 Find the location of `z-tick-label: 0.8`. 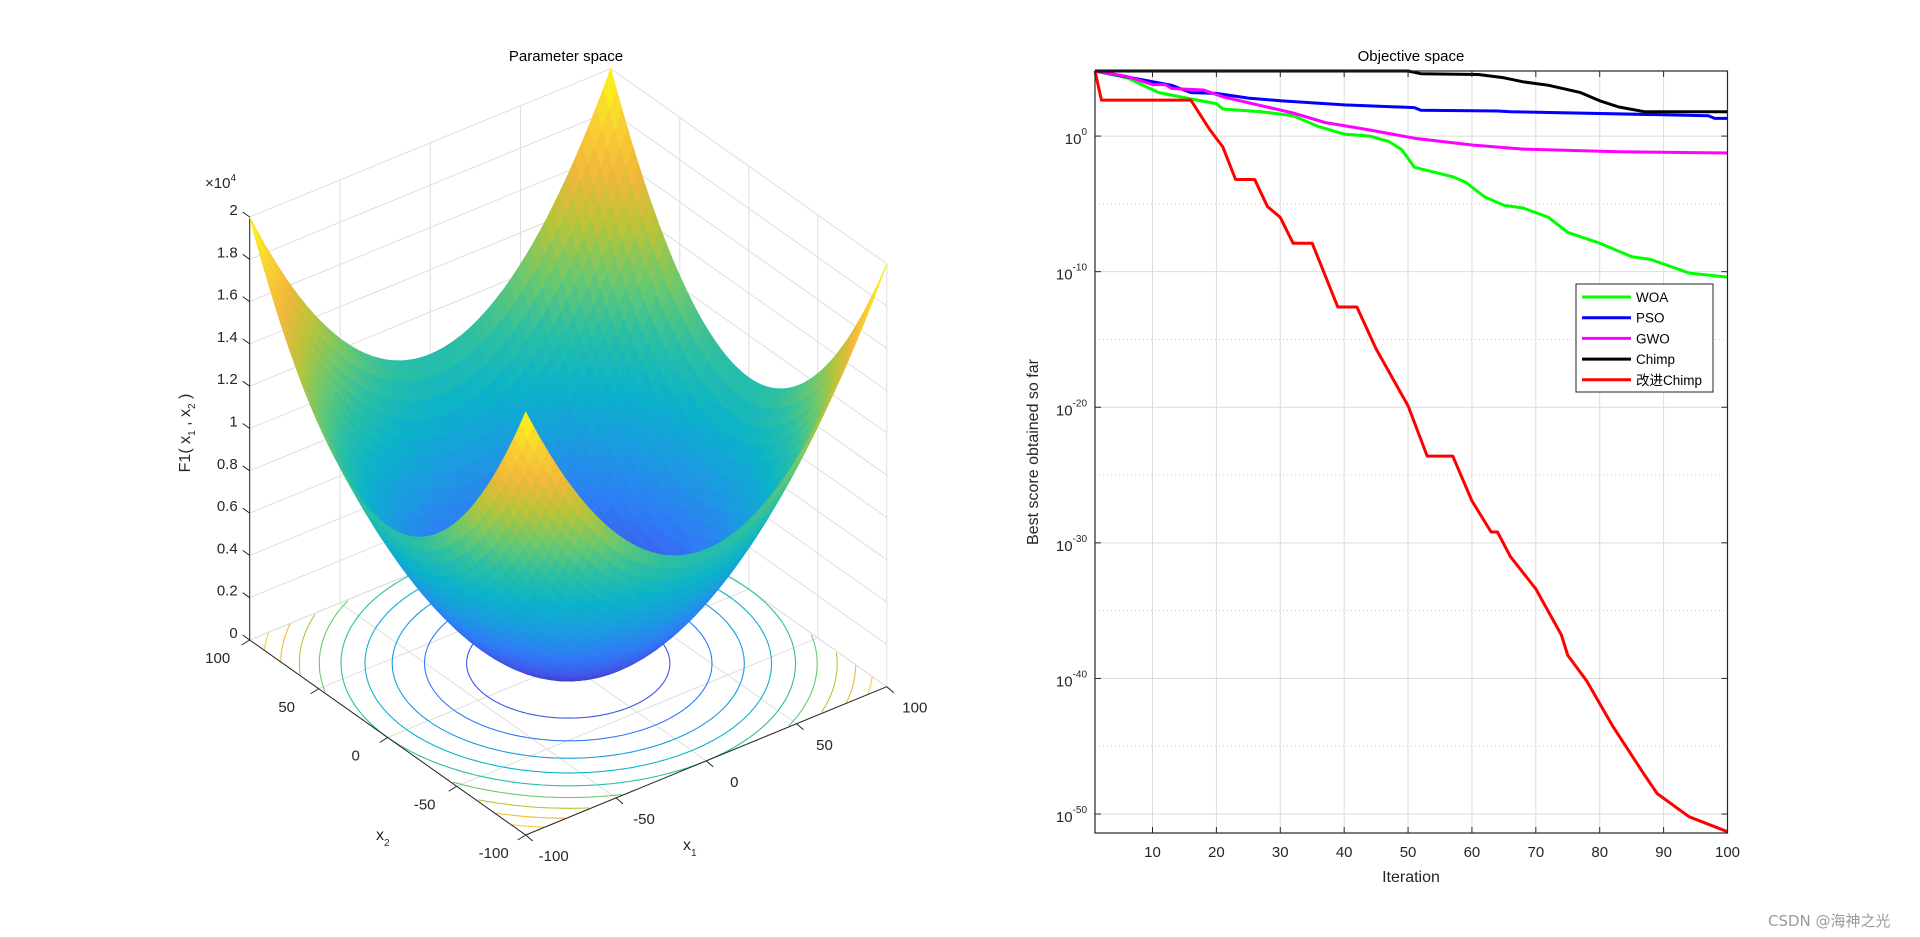

z-tick-label: 0.8 is located at coordinates (227, 464).